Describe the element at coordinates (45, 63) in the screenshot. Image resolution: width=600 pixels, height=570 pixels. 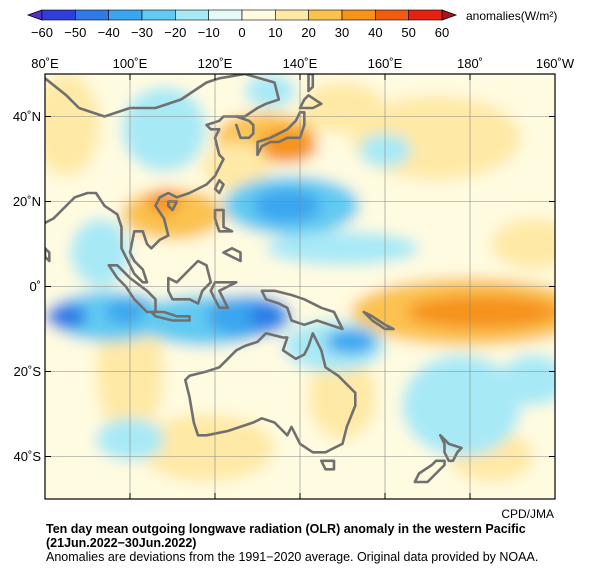
I see `longitude-label: 80˚E` at that location.